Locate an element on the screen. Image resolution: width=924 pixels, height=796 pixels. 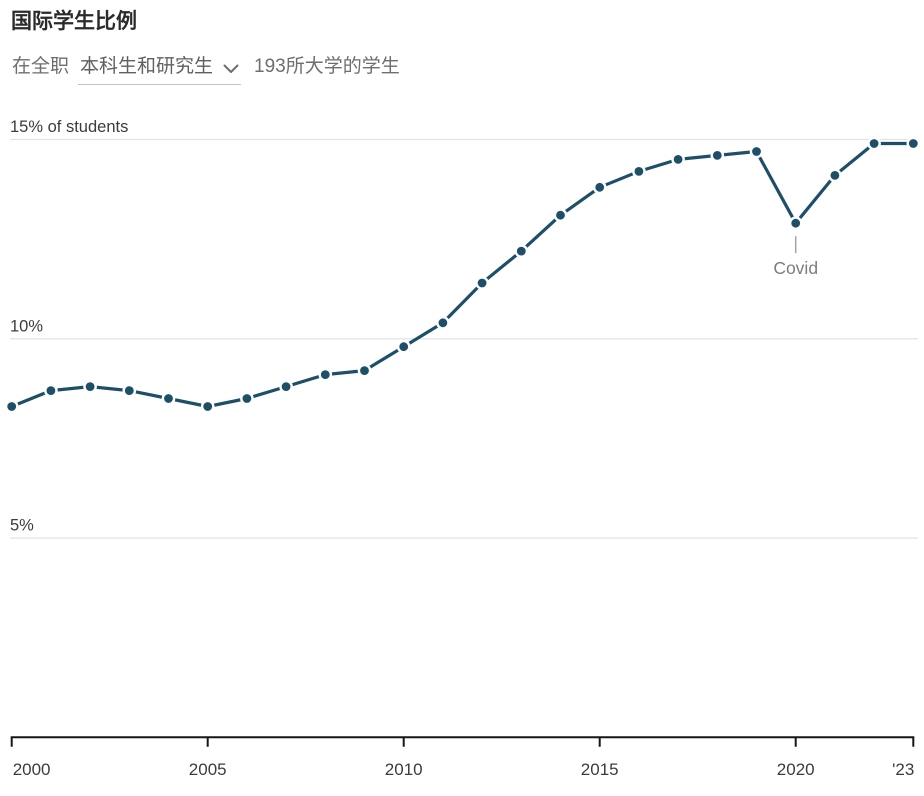
y-axis-label-10: 10% is located at coordinates (26, 326).